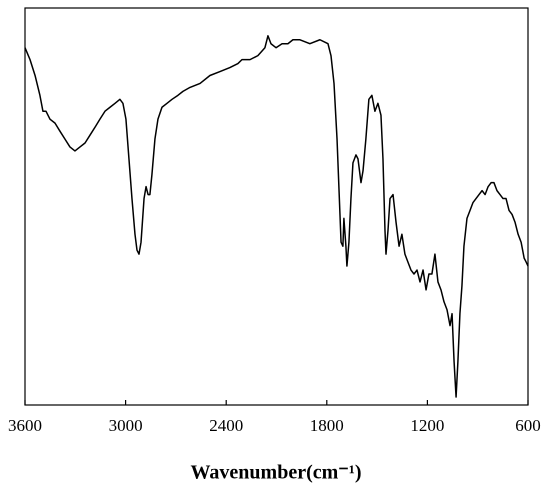  What do you see at coordinates (25, 425) in the screenshot?
I see `x-tick-label: 3600` at bounding box center [25, 425].